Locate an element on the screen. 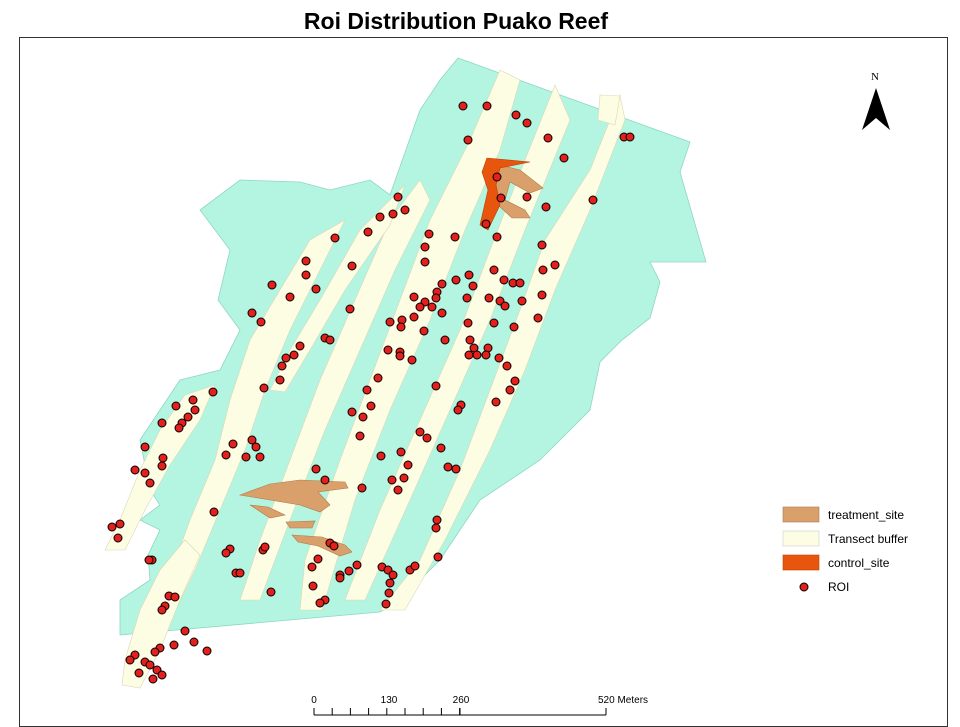  transect-buffer-band is located at coordinates (609, 110).